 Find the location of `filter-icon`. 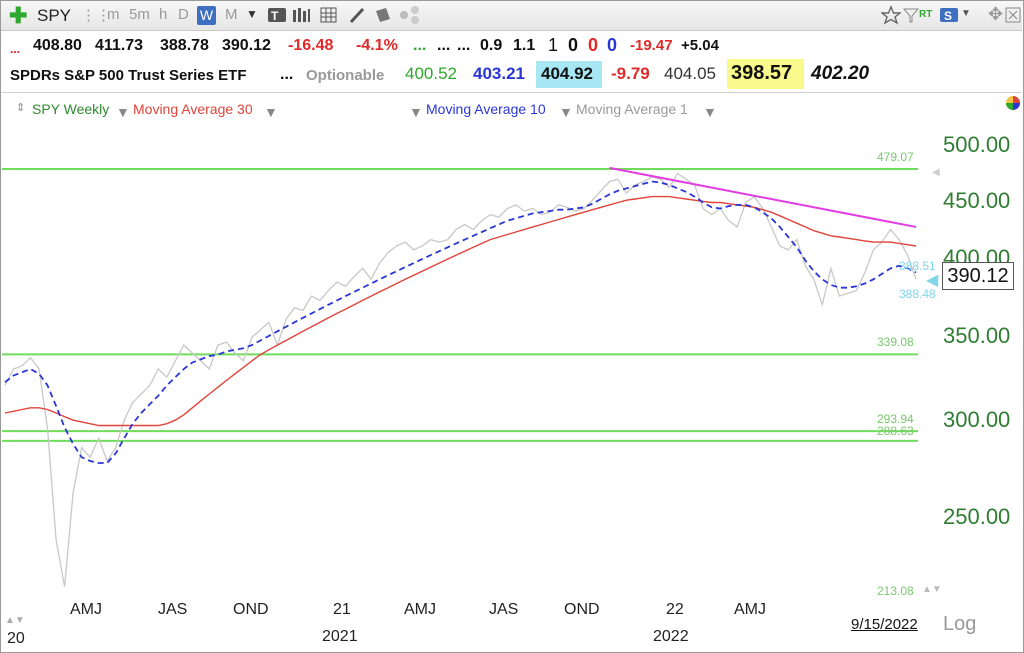

filter-icon is located at coordinates (911, 17).